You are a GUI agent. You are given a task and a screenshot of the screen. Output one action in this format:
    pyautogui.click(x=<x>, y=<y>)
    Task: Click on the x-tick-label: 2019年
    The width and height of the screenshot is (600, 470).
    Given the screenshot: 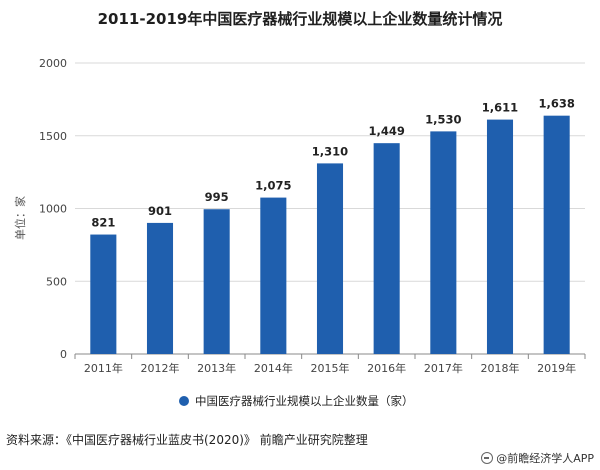 What is the action you would take?
    pyautogui.click(x=556, y=368)
    